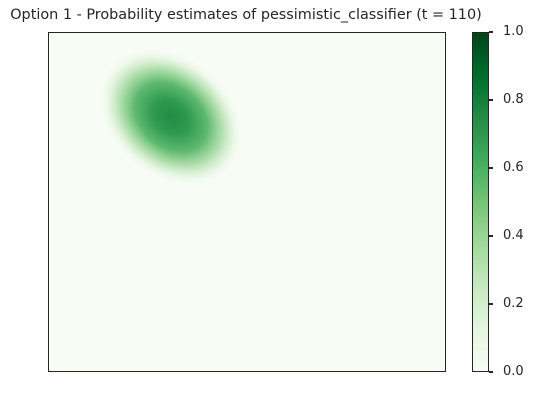 The width and height of the screenshot is (533, 418). Describe the element at coordinates (480, 202) in the screenshot. I see `colorbar` at that location.